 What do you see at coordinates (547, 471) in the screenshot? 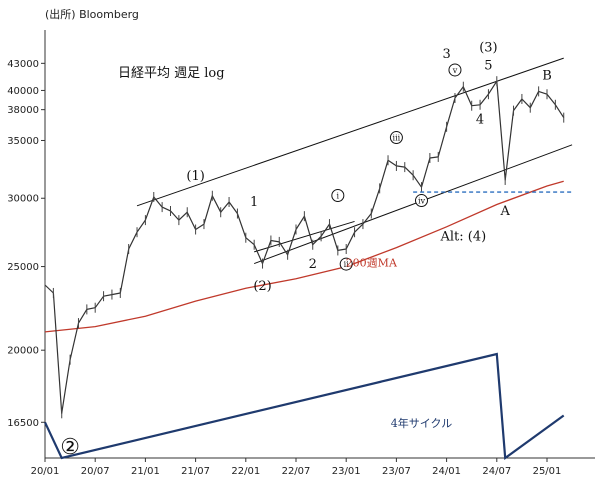
I see `x-tick-label: 25/01` at bounding box center [547, 471].